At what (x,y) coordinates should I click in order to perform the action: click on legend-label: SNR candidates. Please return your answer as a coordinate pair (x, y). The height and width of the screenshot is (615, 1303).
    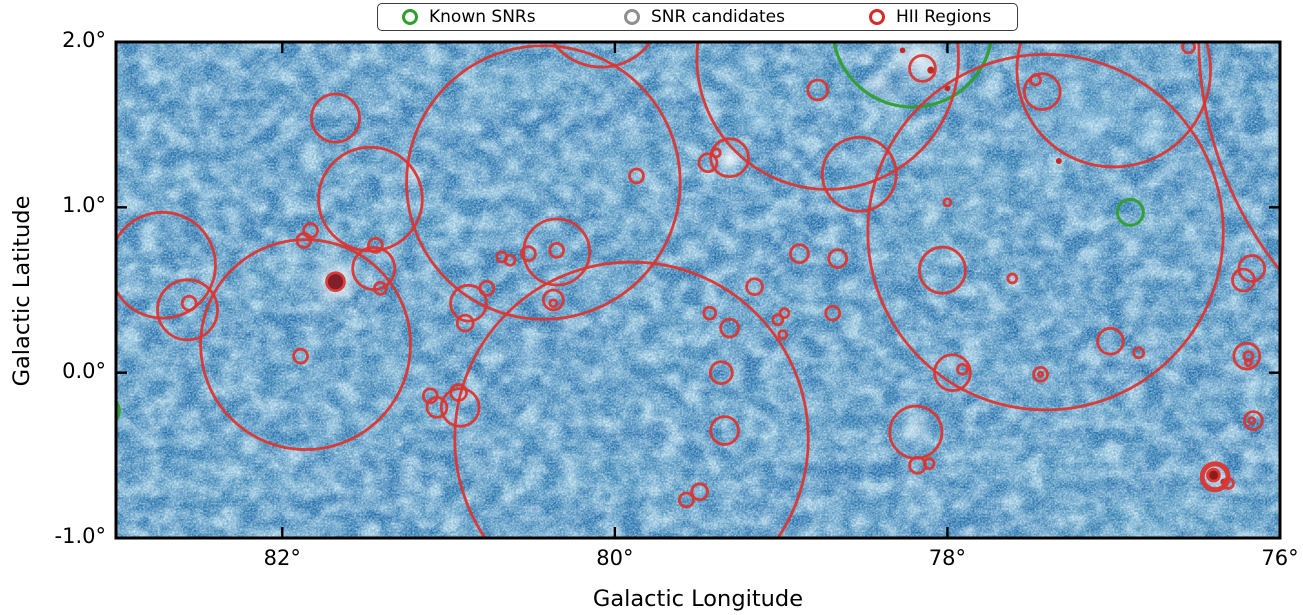
    Looking at the image, I should click on (718, 17).